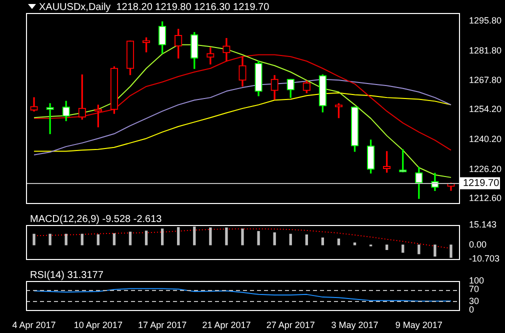 The height and width of the screenshot is (333, 505). Describe the element at coordinates (483, 224) in the screenshot. I see `y-tick-label: 15.143` at that location.